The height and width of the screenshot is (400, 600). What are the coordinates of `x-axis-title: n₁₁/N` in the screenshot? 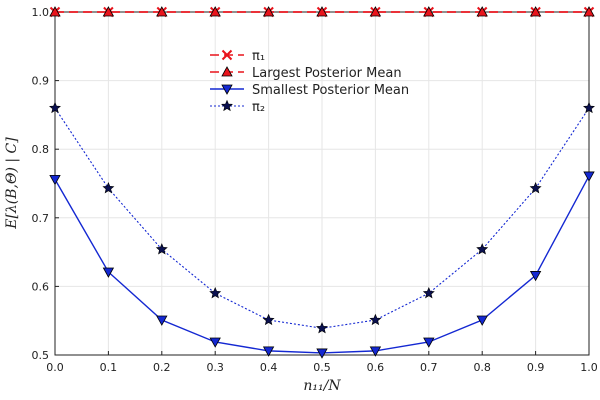 It's located at (322, 386).